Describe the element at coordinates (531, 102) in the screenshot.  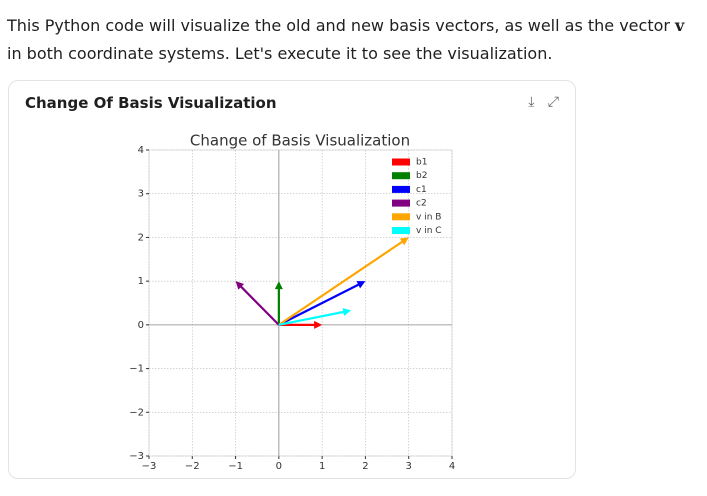
I see `download-button: ⤓` at that location.